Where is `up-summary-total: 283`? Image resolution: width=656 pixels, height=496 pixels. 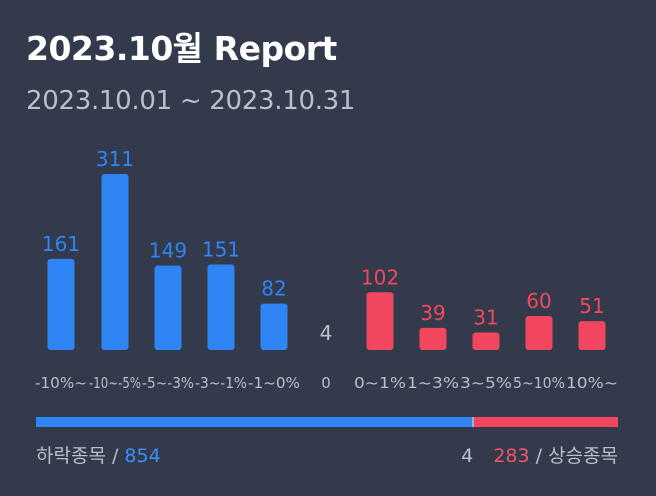
up-summary-total: 283 is located at coordinates (511, 456).